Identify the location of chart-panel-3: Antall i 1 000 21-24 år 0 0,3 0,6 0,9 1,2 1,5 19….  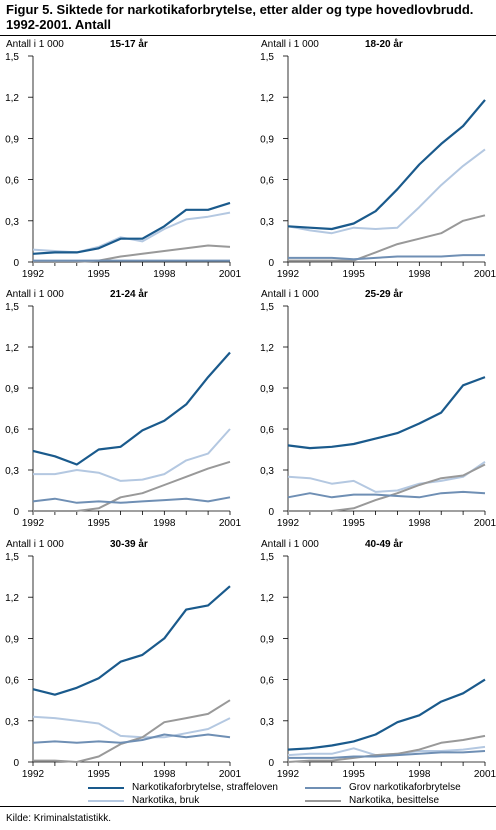
(123, 408).